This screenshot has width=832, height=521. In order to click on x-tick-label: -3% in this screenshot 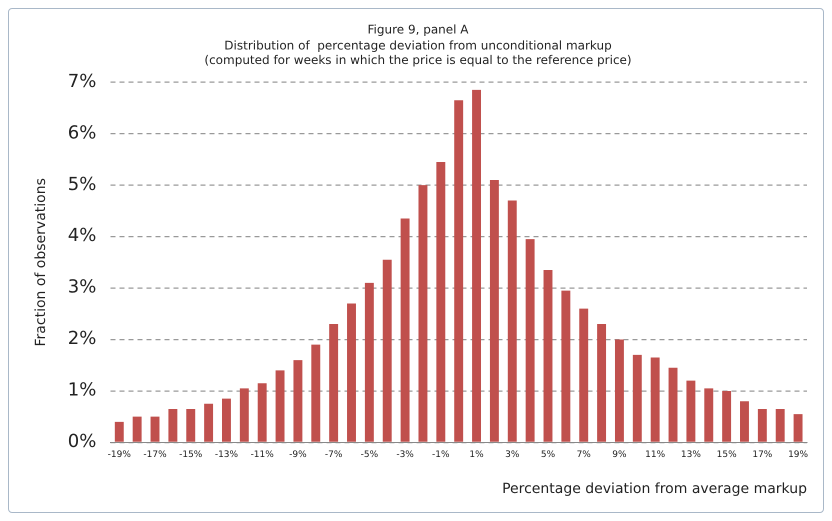, I will do `click(405, 455)`.